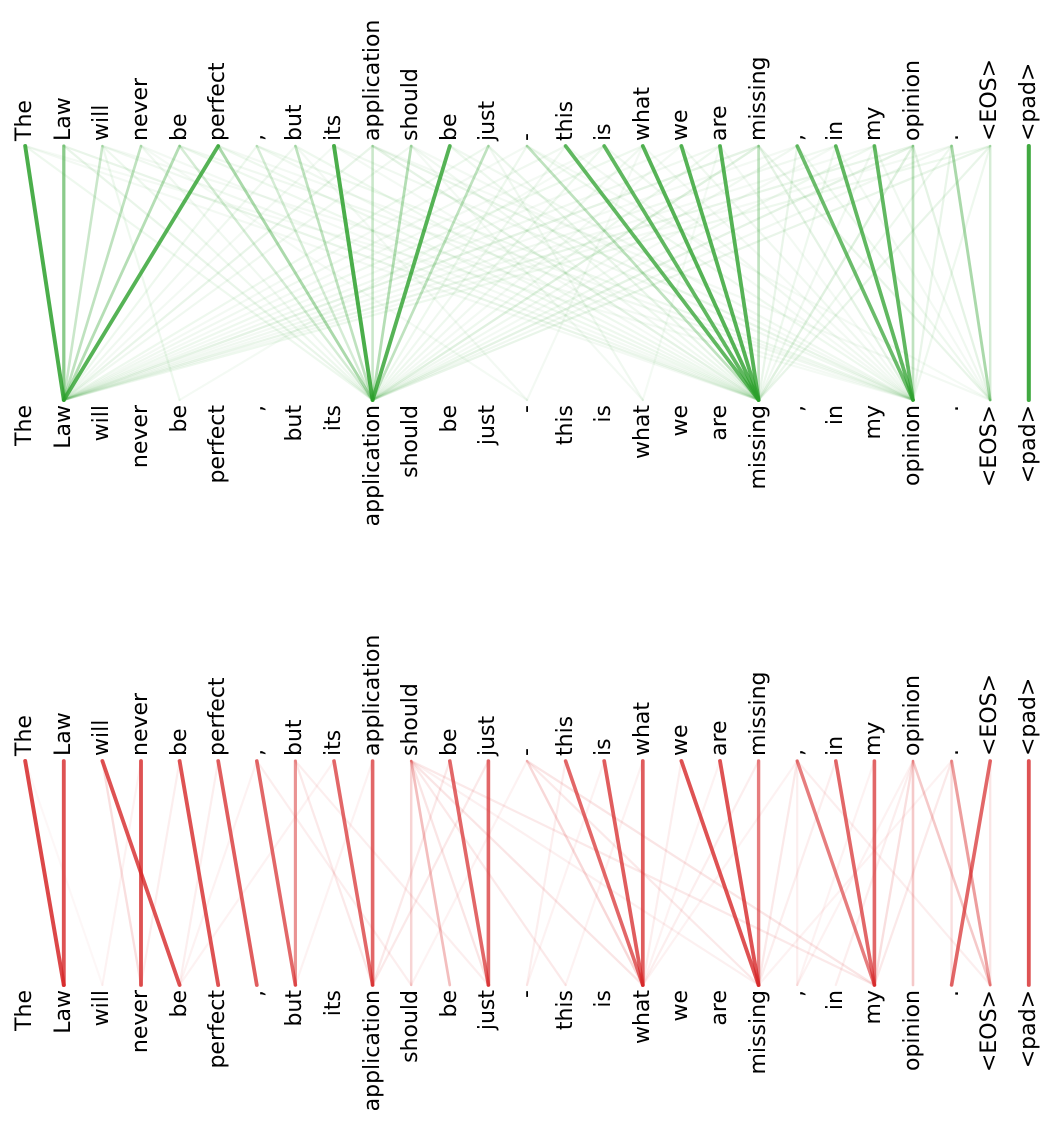  Describe the element at coordinates (604, 999) in the screenshot. I see `token-label-bottom: is` at that location.